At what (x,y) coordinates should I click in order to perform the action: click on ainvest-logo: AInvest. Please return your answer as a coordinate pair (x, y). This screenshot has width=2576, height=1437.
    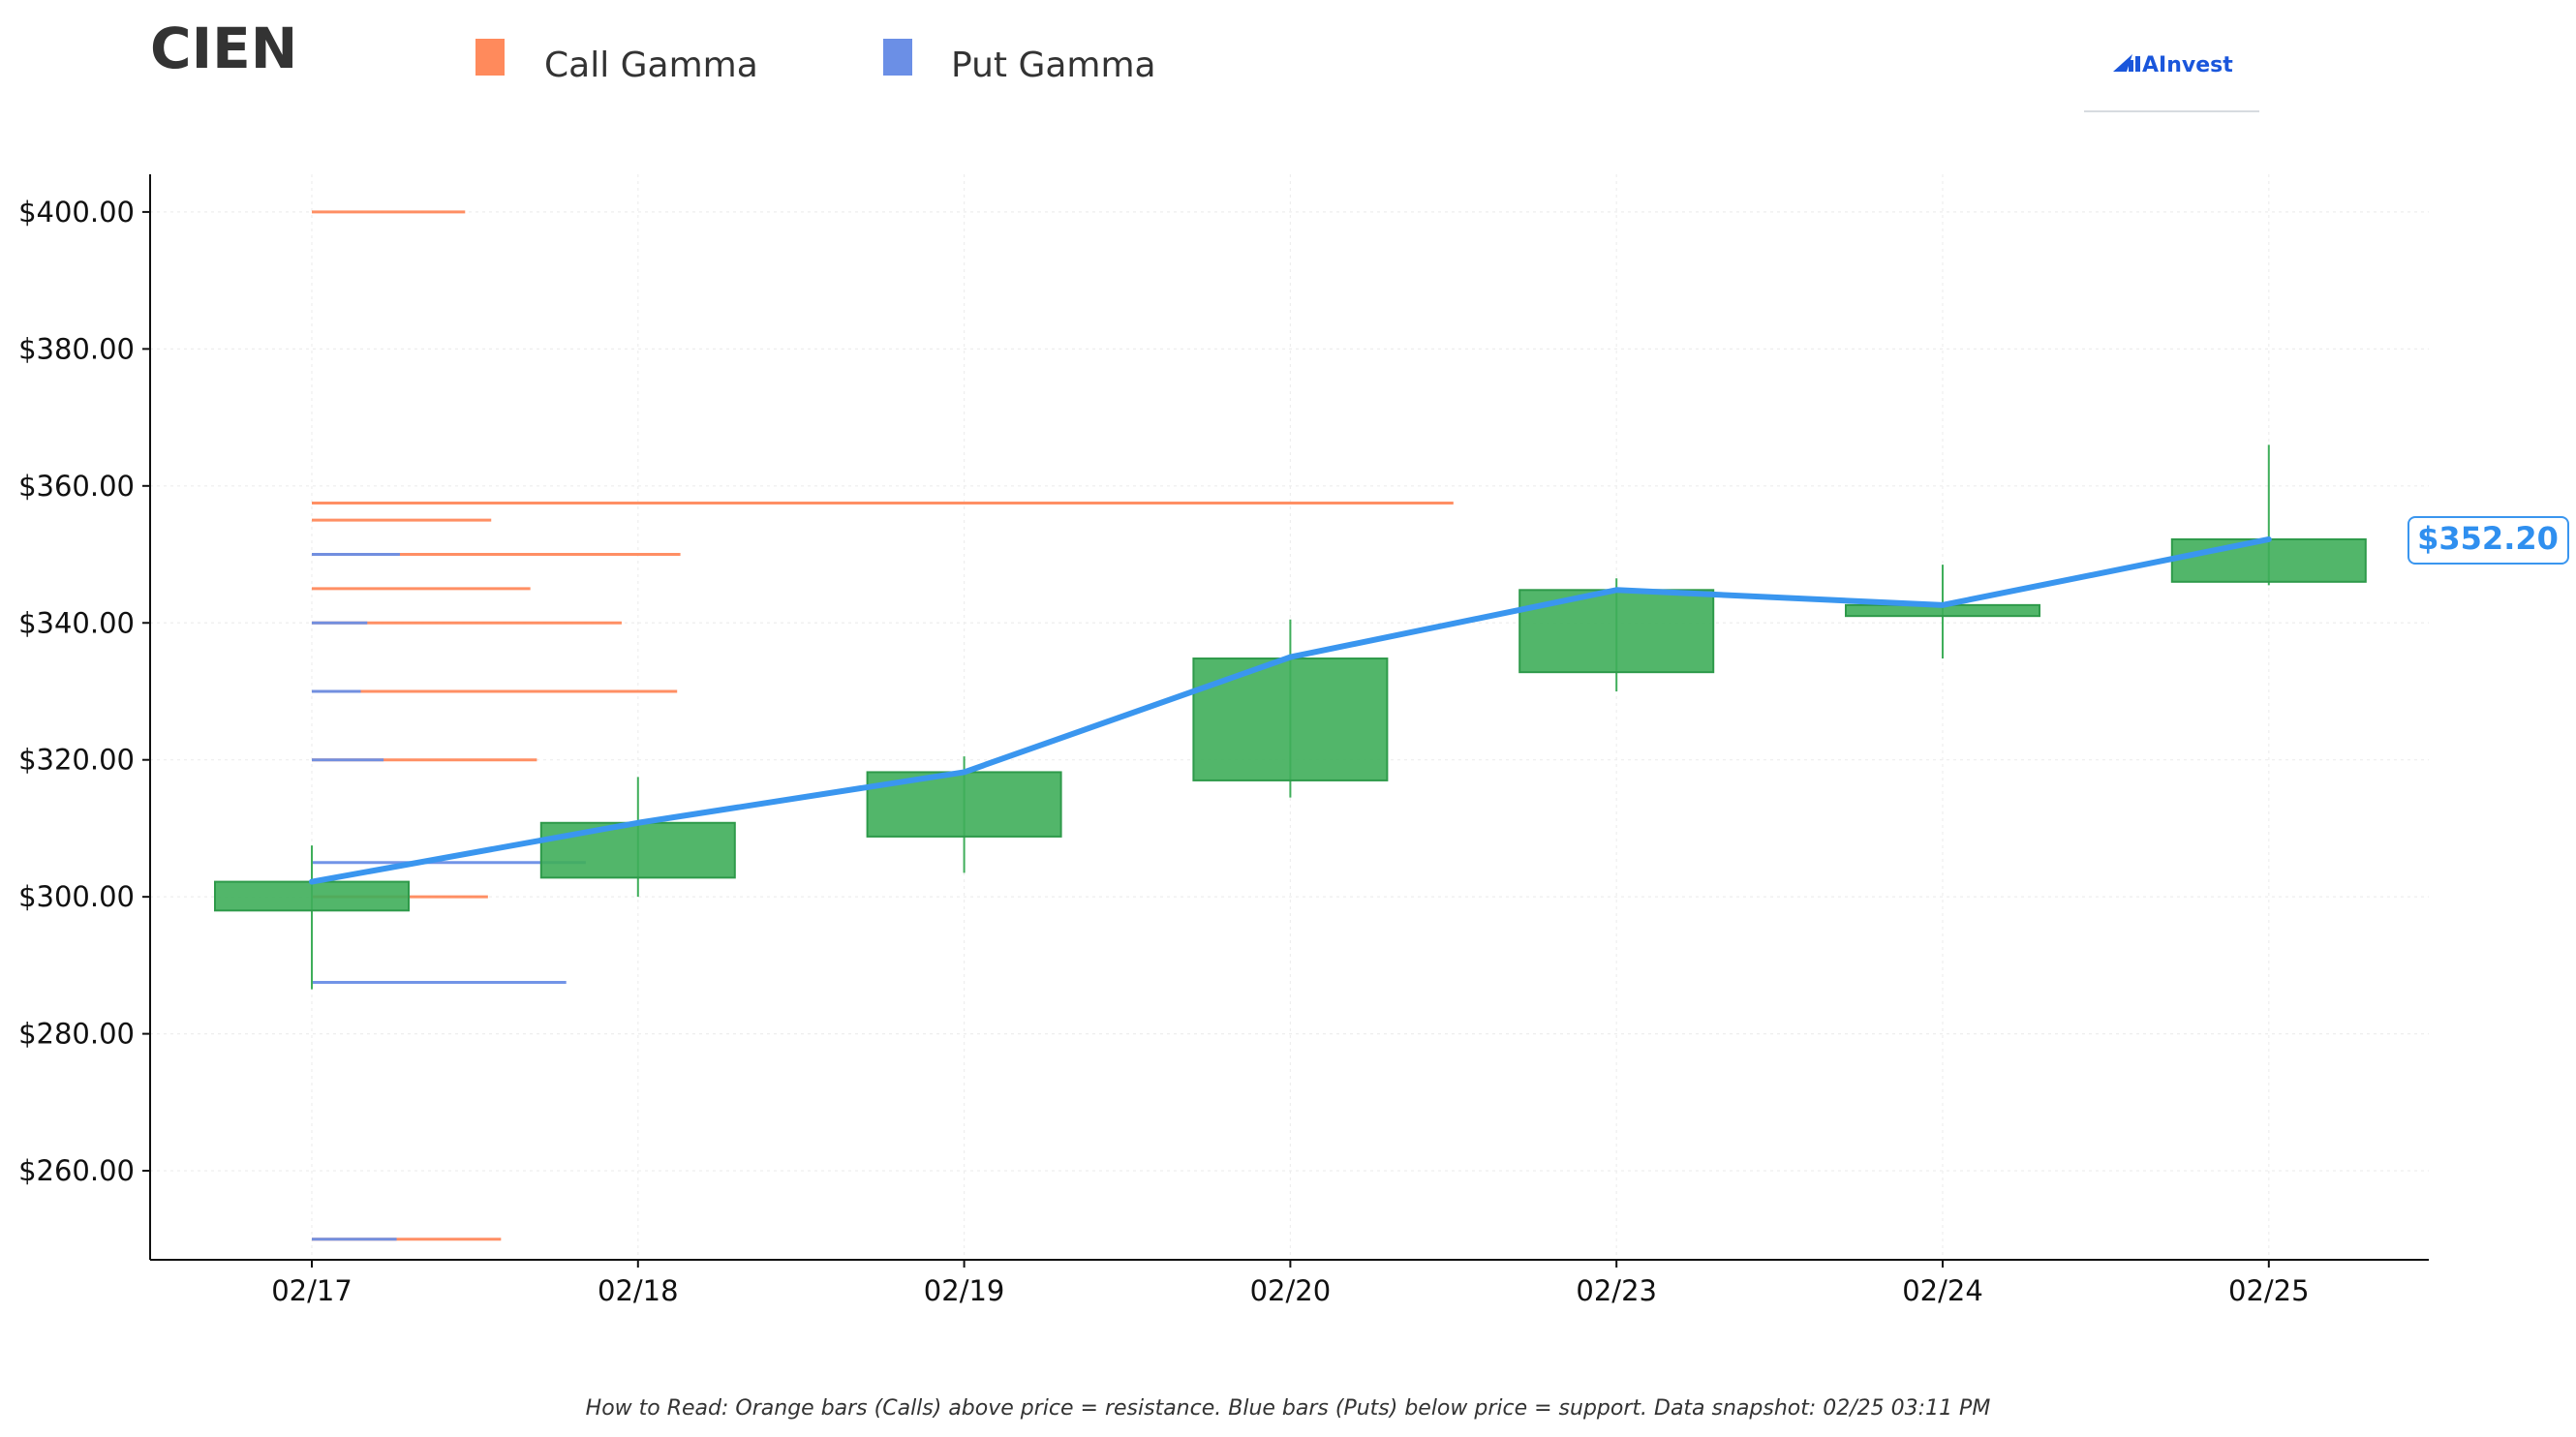
    Looking at the image, I should click on (2171, 83).